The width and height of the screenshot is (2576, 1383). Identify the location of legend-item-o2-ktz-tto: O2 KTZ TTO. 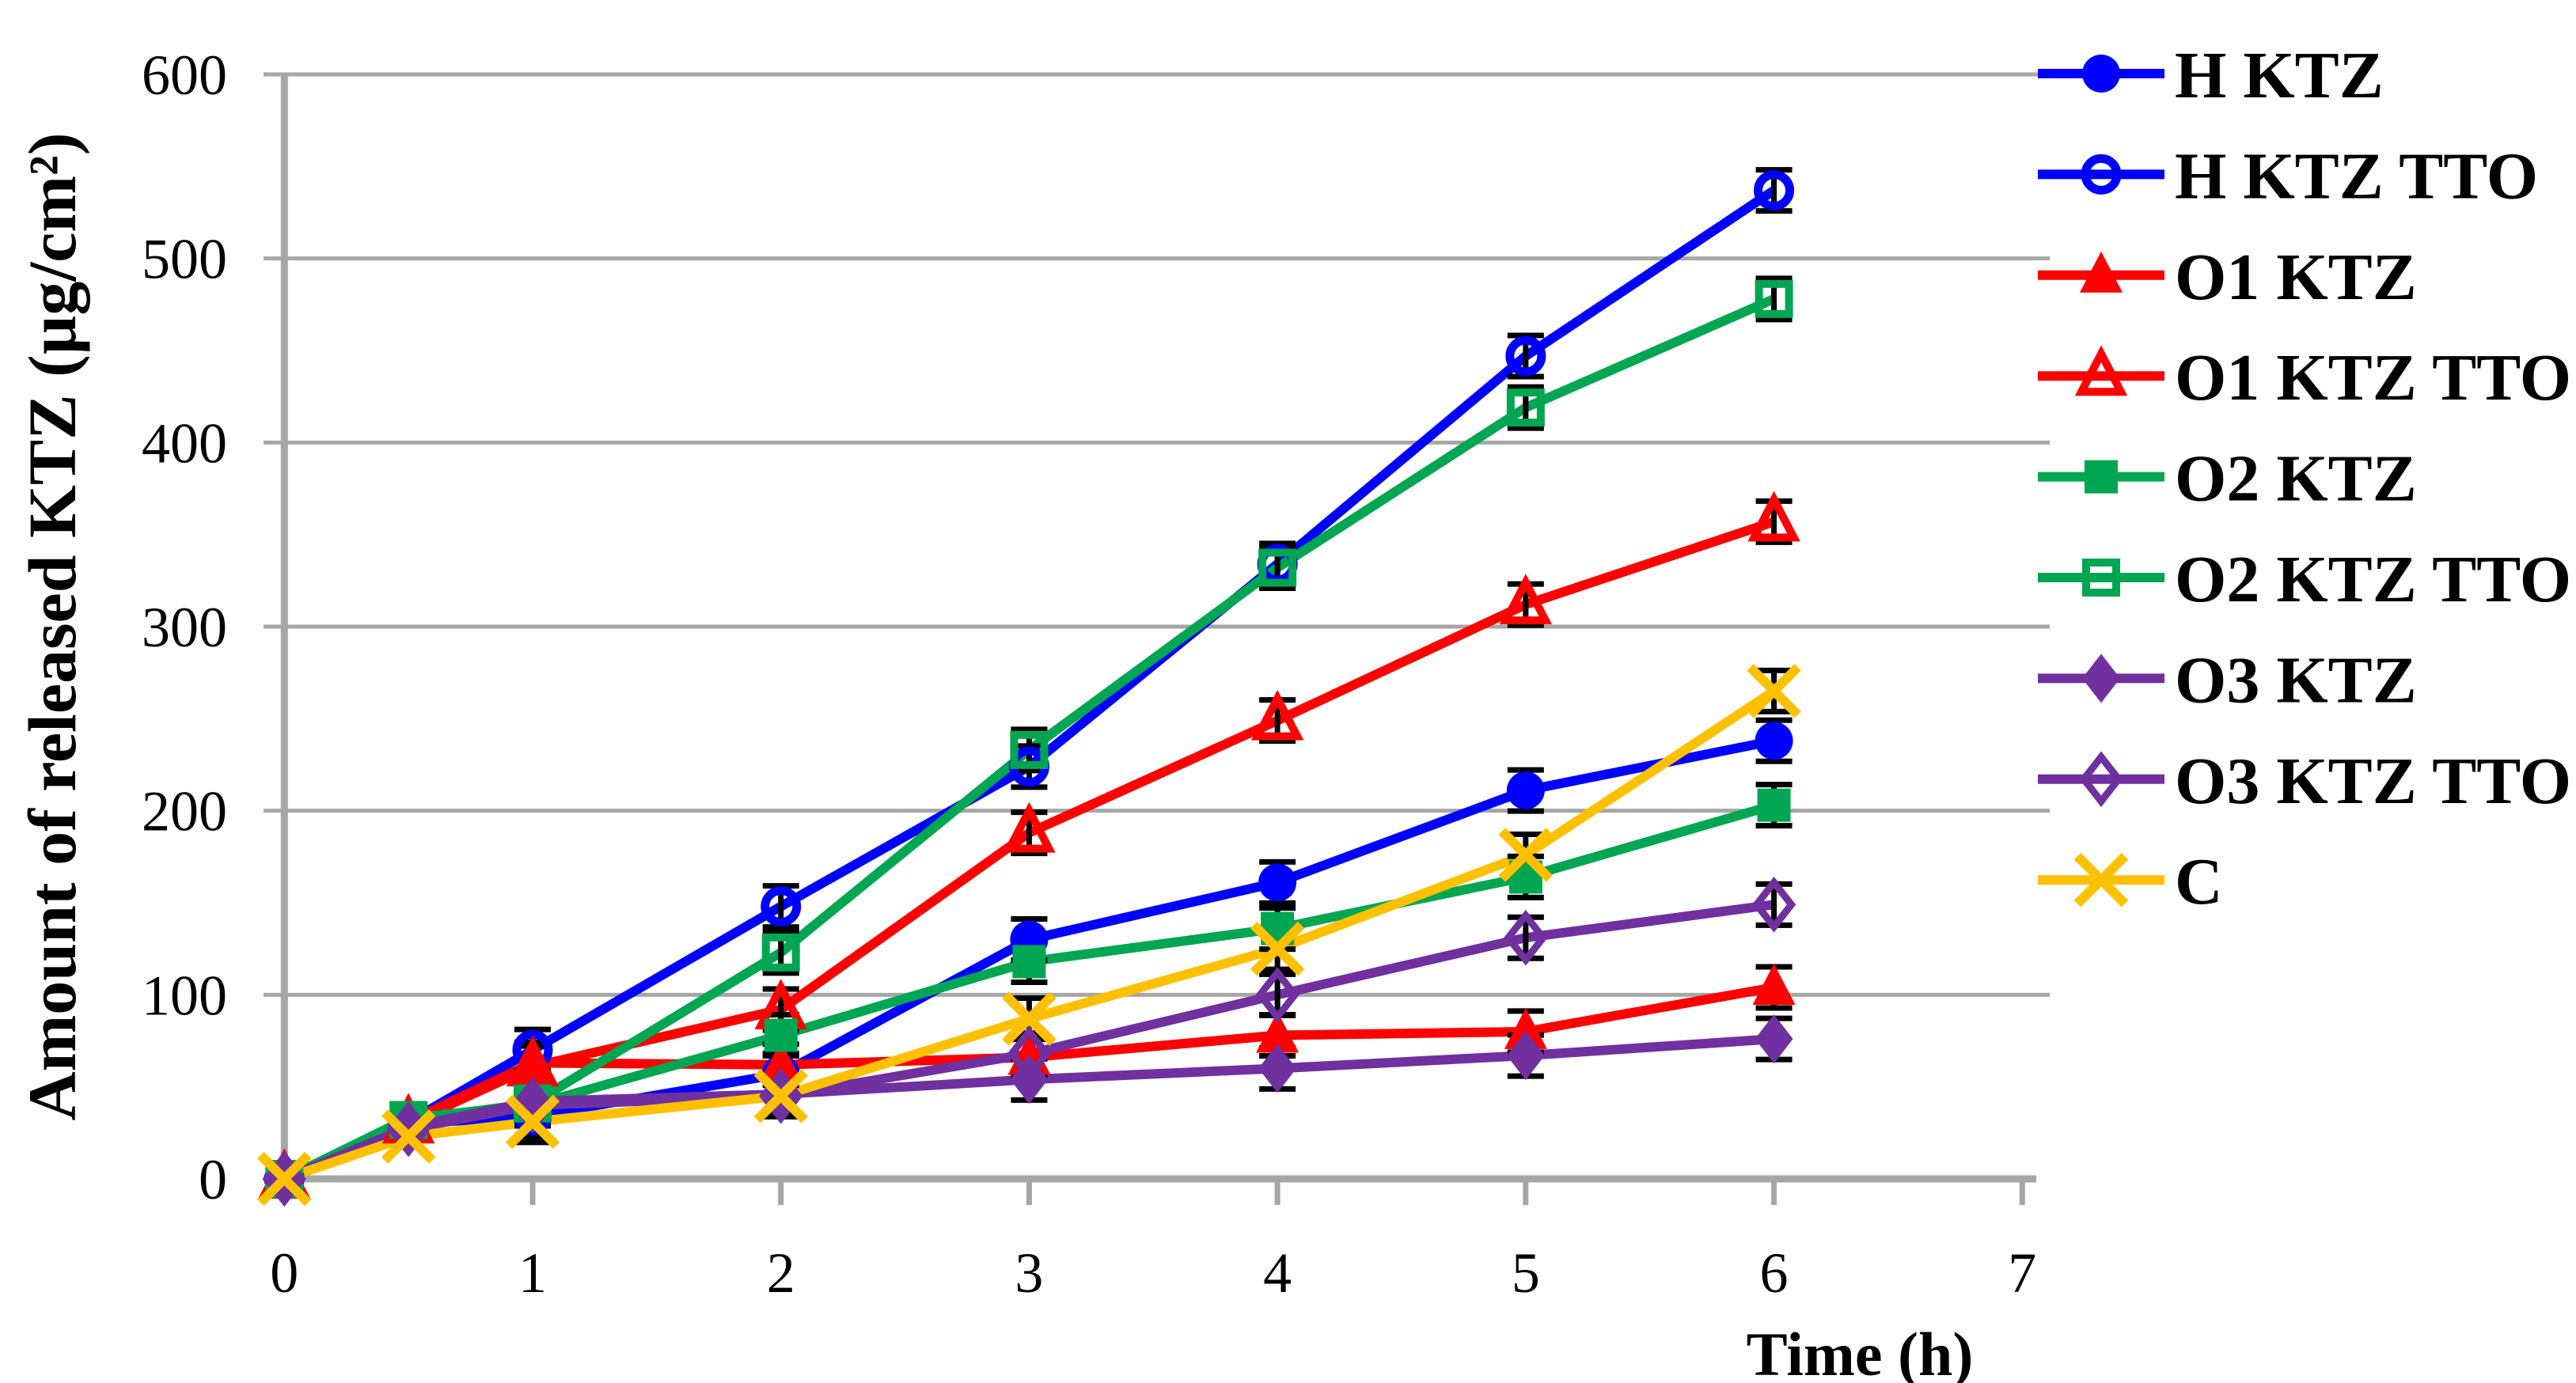
(2304, 579).